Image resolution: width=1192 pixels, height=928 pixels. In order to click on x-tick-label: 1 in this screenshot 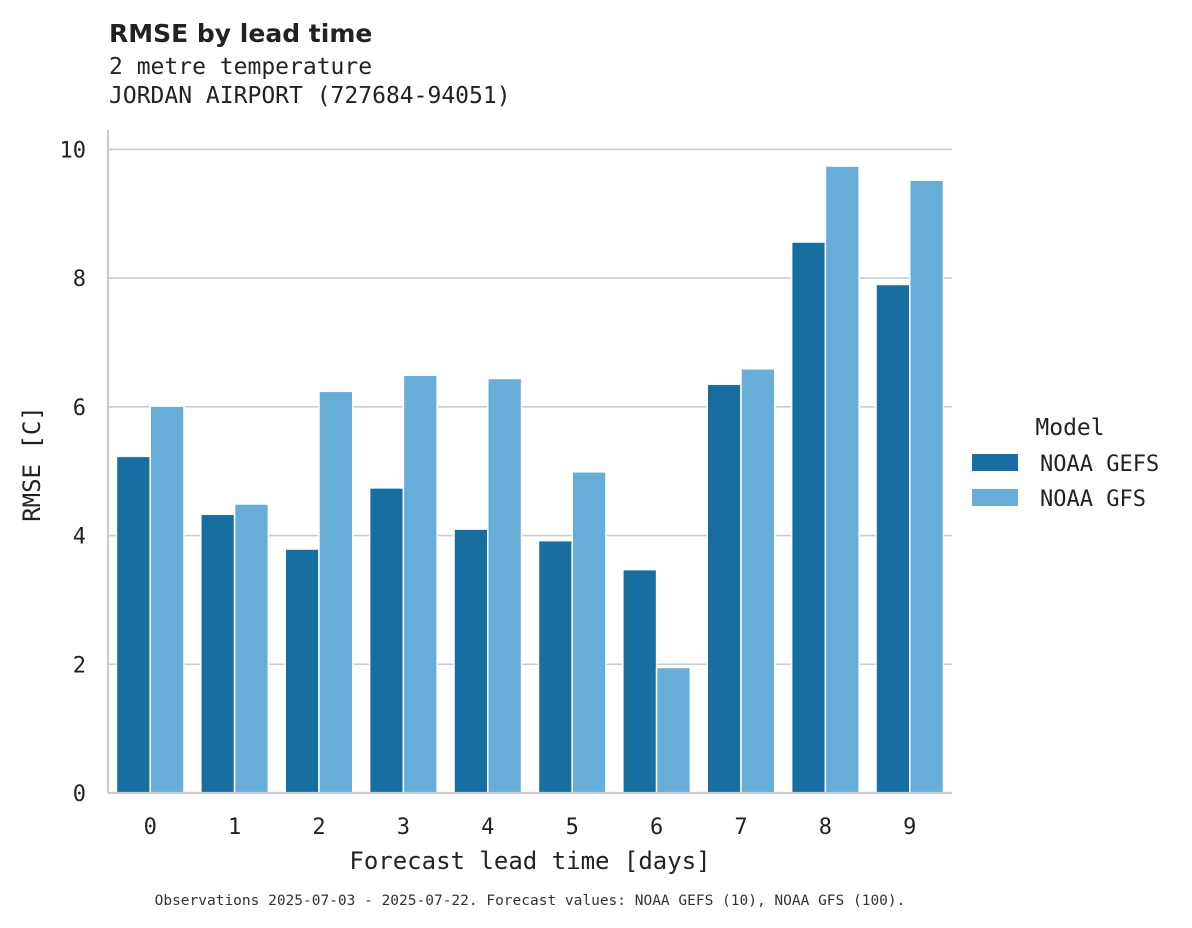, I will do `click(234, 827)`.